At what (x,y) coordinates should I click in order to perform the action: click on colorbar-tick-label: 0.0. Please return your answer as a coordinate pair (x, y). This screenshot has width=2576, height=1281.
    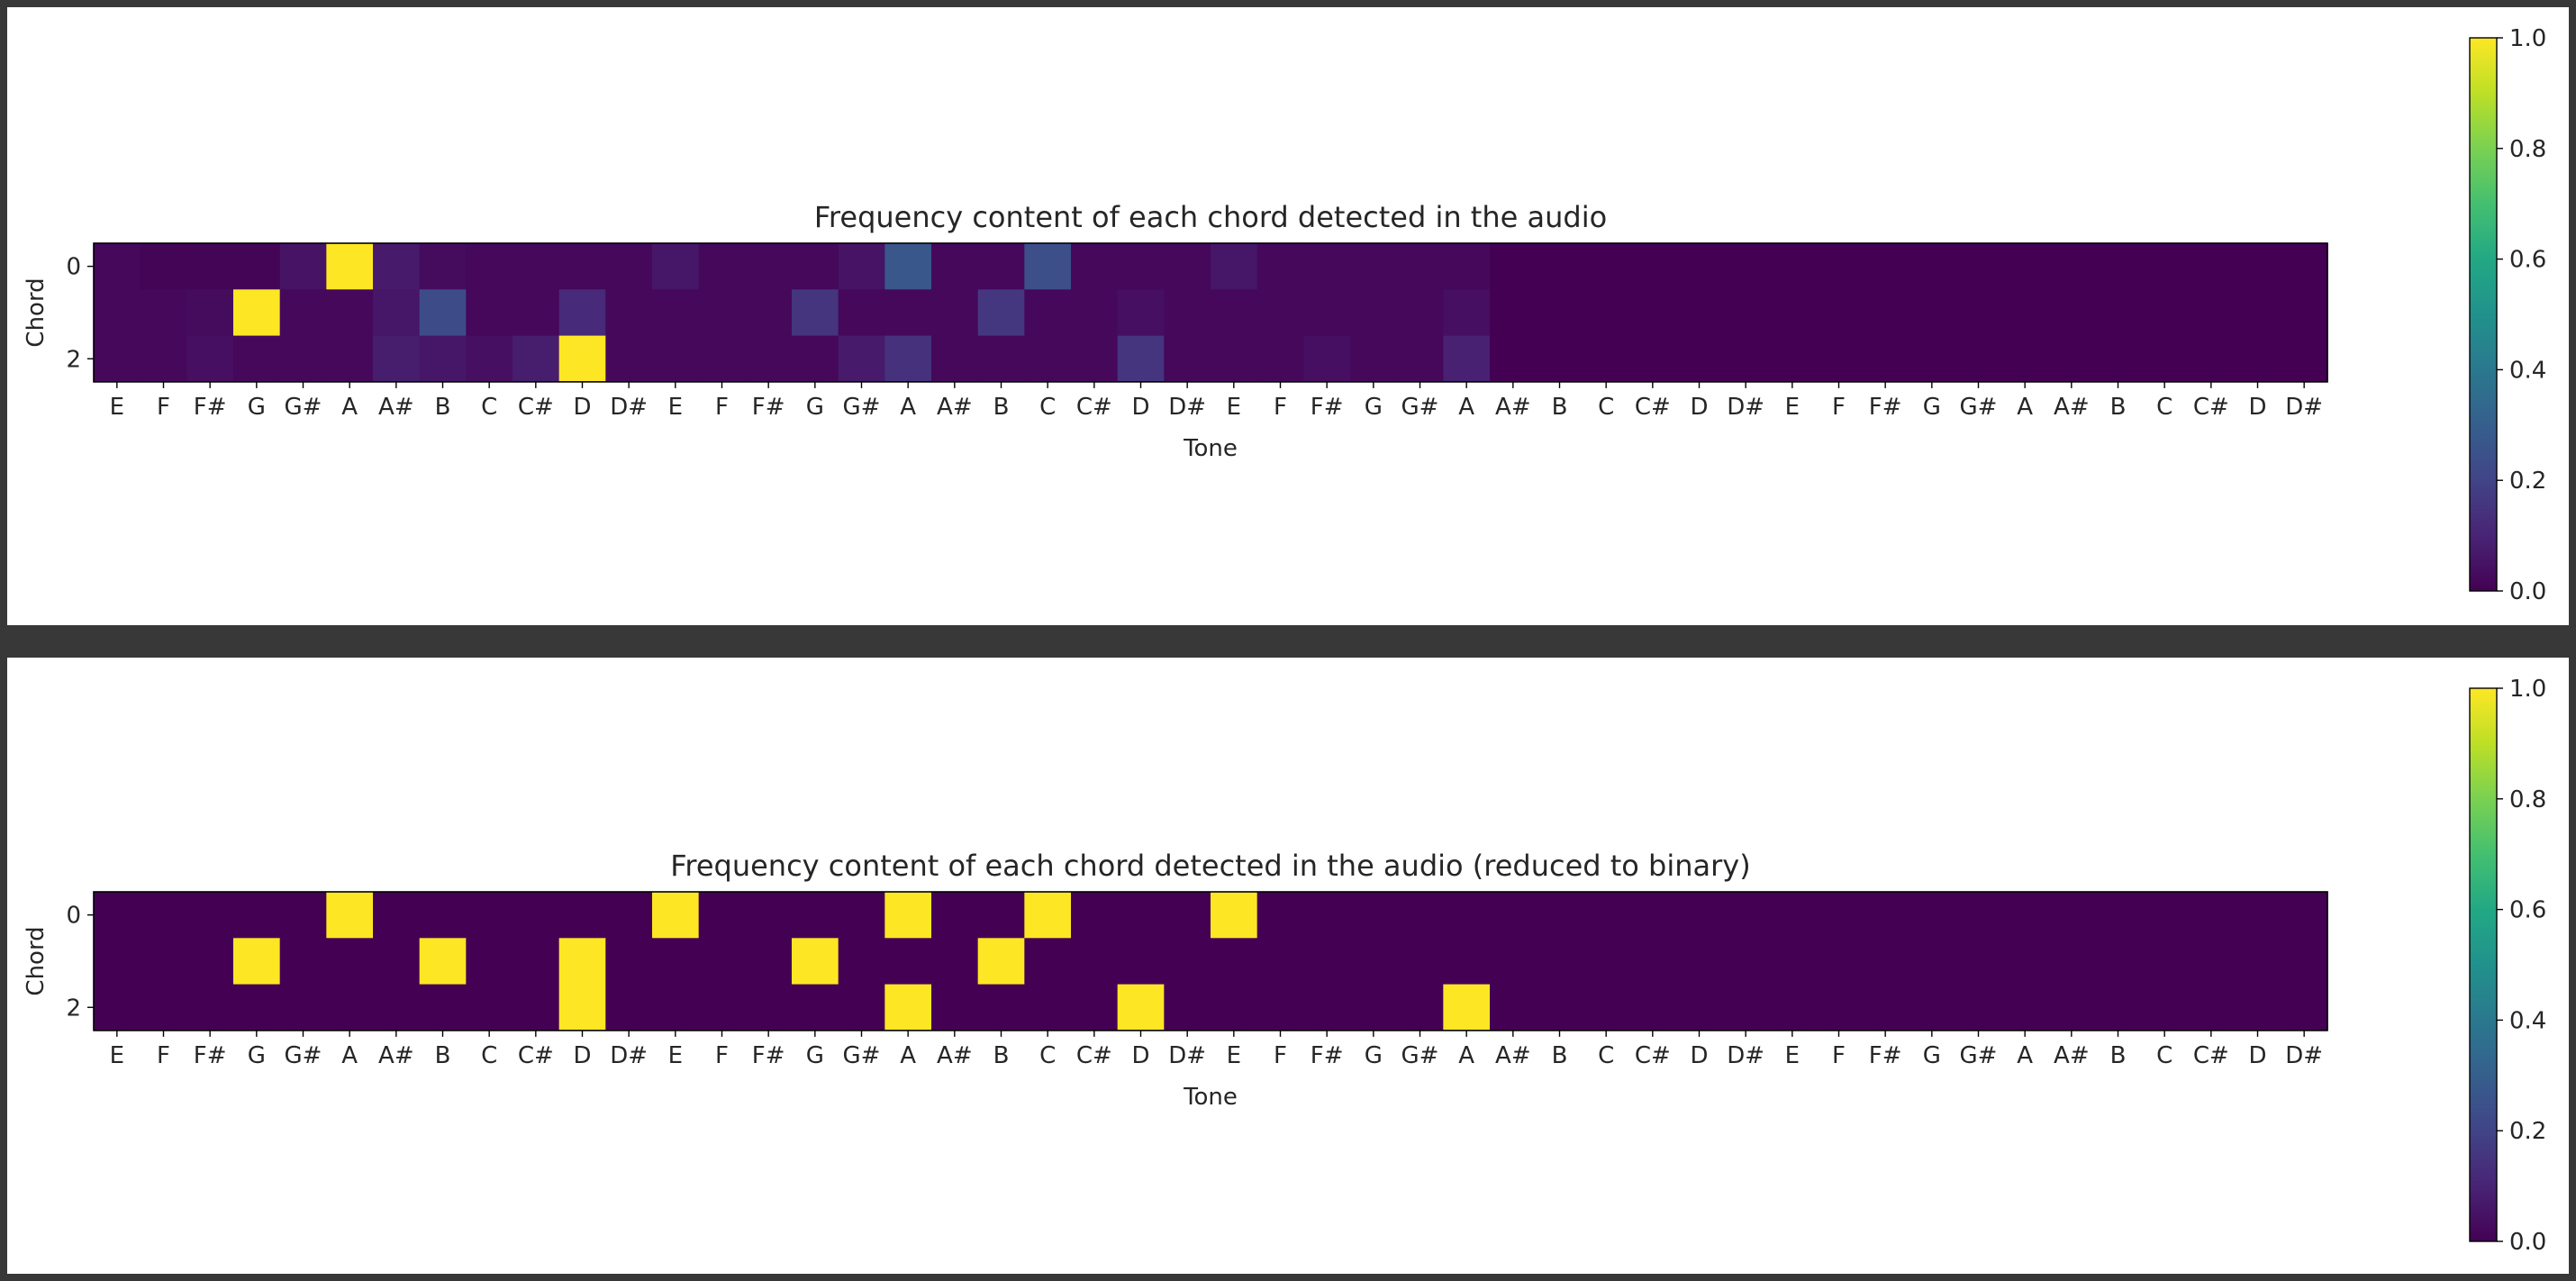
    Looking at the image, I should click on (2527, 1242).